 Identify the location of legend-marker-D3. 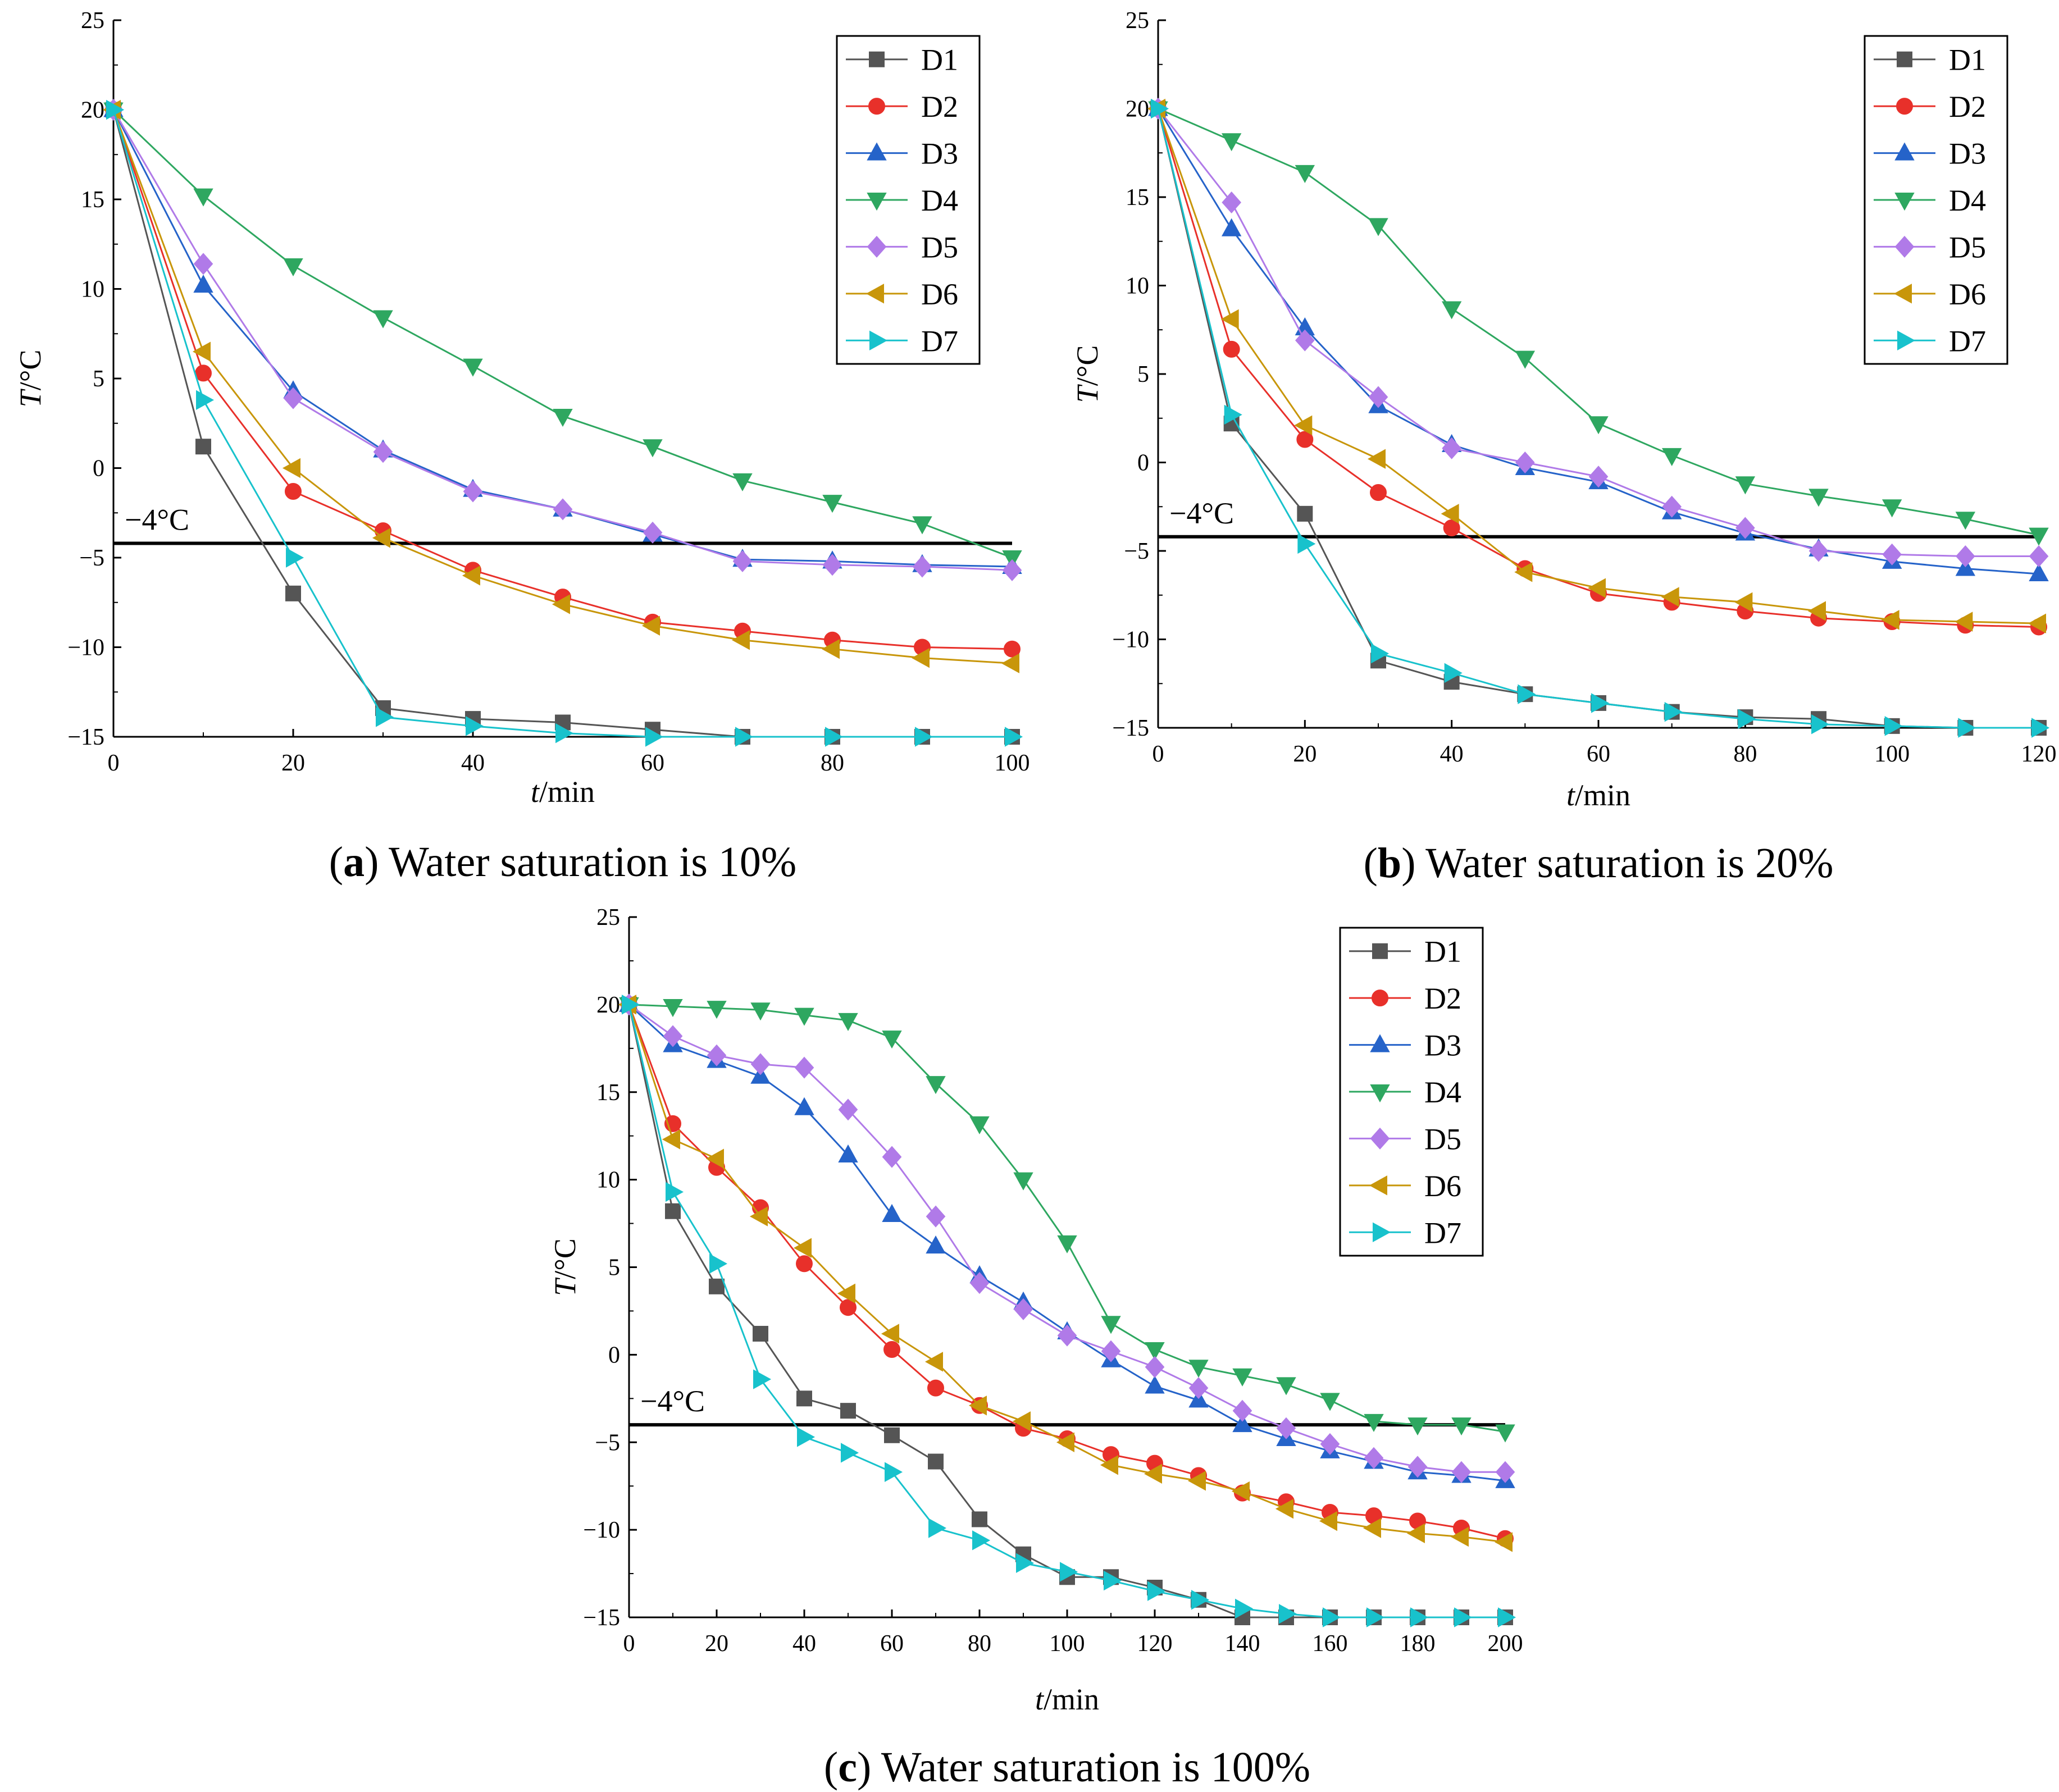
(1380, 1043).